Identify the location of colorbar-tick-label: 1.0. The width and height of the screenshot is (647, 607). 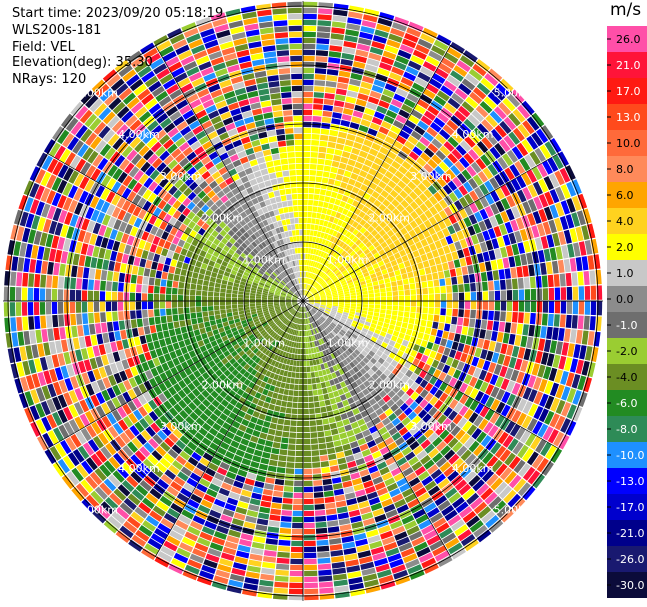
(625, 273).